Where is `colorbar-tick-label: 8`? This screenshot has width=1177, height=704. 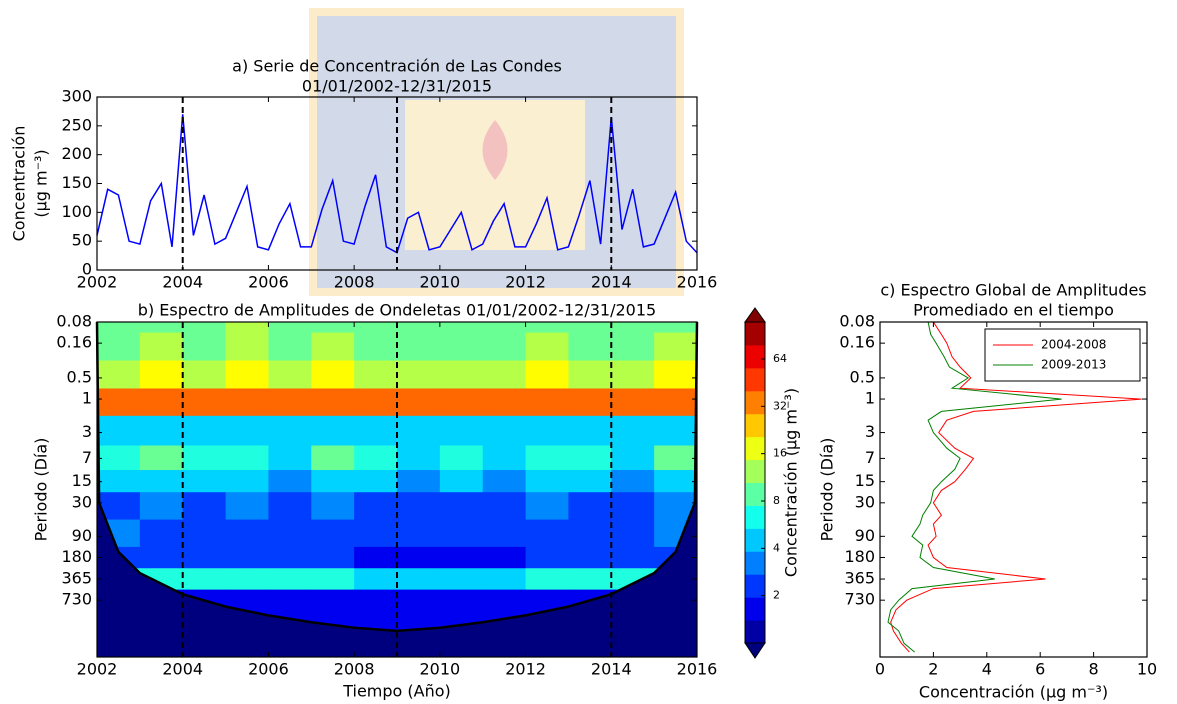 colorbar-tick-label: 8 is located at coordinates (776, 500).